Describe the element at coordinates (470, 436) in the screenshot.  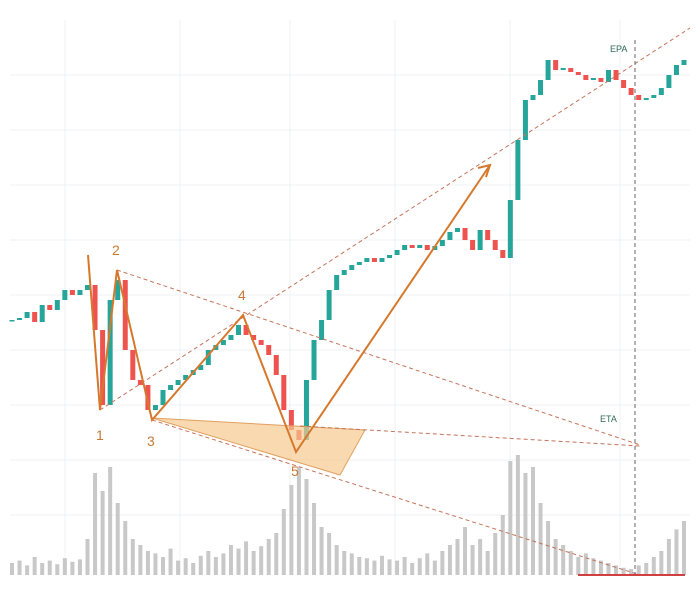
I see `eta-level` at that location.